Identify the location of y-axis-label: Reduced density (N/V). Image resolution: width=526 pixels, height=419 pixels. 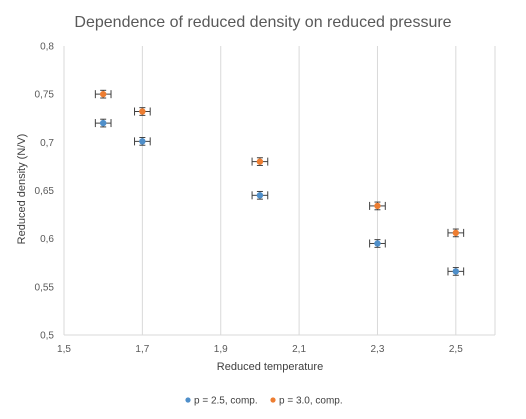
(22, 189).